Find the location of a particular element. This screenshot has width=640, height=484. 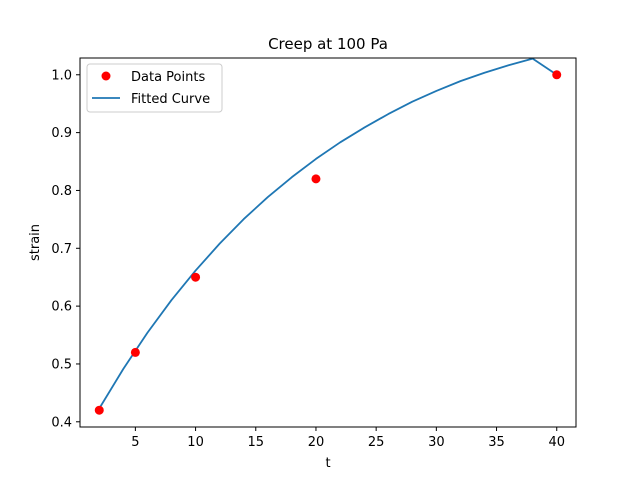

y-tick-label: 1.0 is located at coordinates (61, 75).